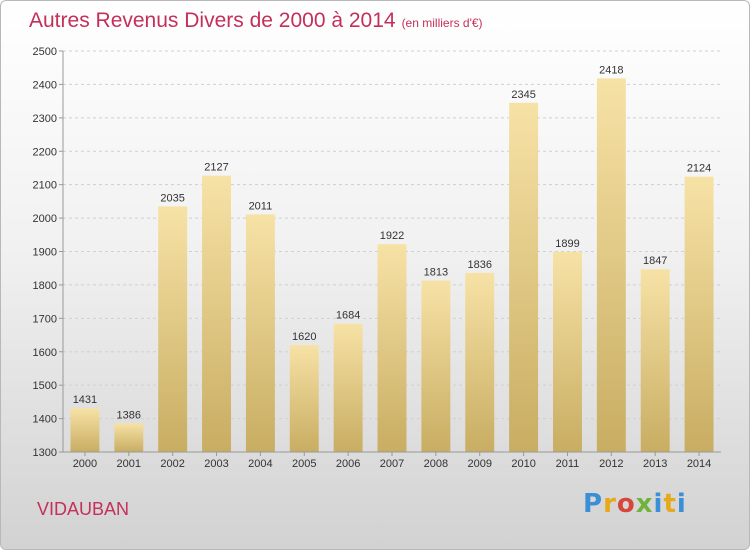 Image resolution: width=750 pixels, height=550 pixels. I want to click on bar-2012, so click(611, 265).